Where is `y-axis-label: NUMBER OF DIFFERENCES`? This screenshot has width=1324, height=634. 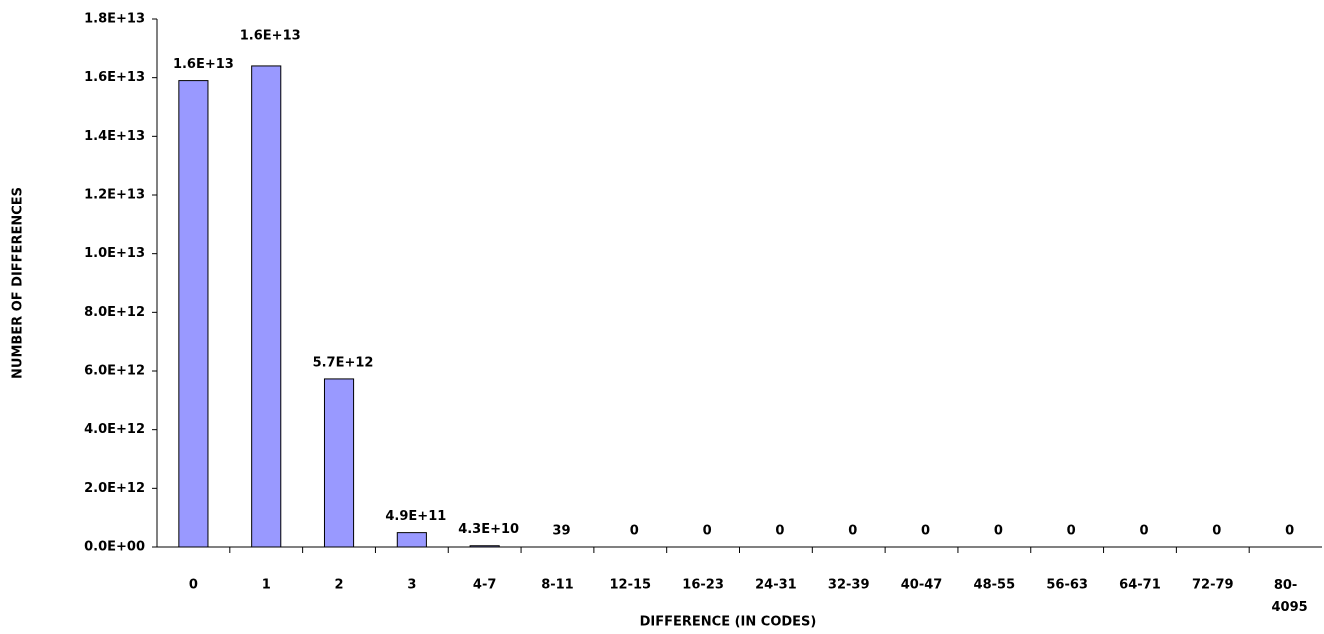
y-axis-label: NUMBER OF DIFFERENCES is located at coordinates (18, 283).